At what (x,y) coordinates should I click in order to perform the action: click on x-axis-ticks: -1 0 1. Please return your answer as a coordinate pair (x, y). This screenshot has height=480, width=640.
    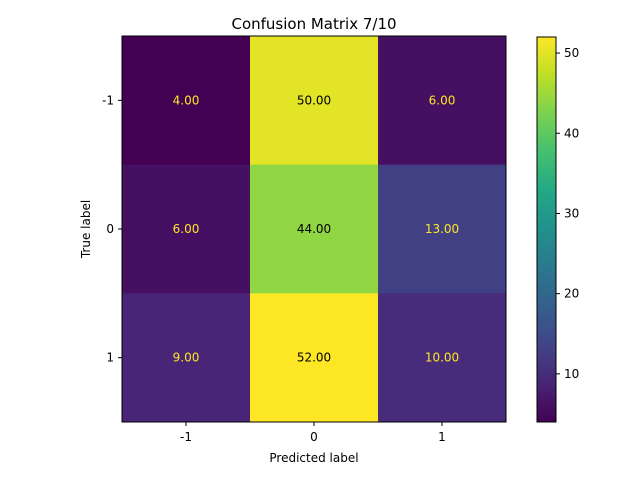
    Looking at the image, I should click on (313, 433).